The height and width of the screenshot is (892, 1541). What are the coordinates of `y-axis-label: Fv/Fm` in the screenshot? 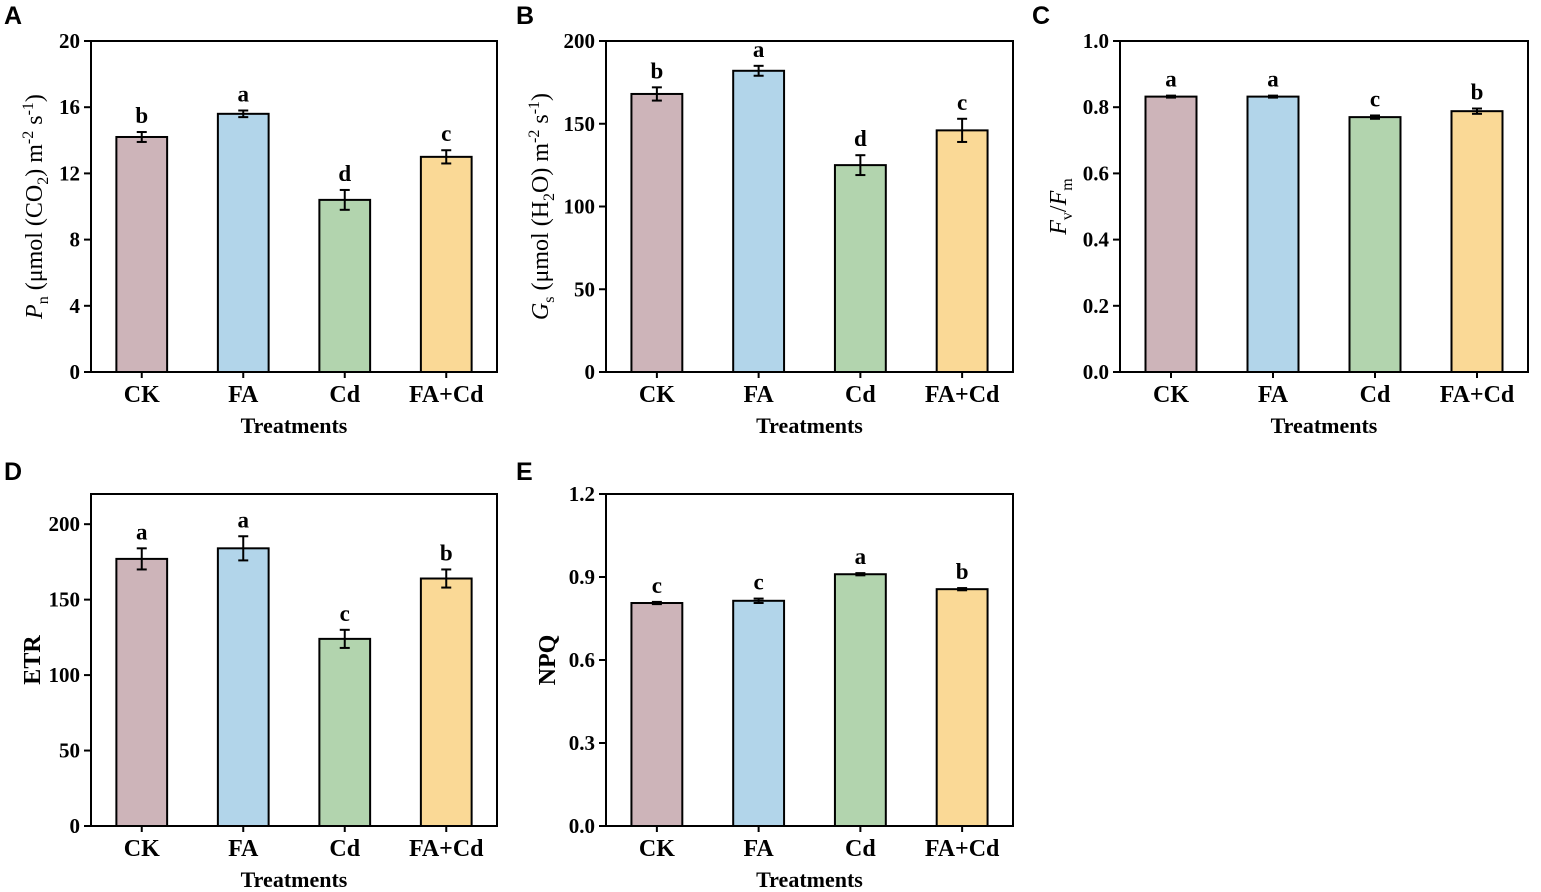 It's located at (1061, 207).